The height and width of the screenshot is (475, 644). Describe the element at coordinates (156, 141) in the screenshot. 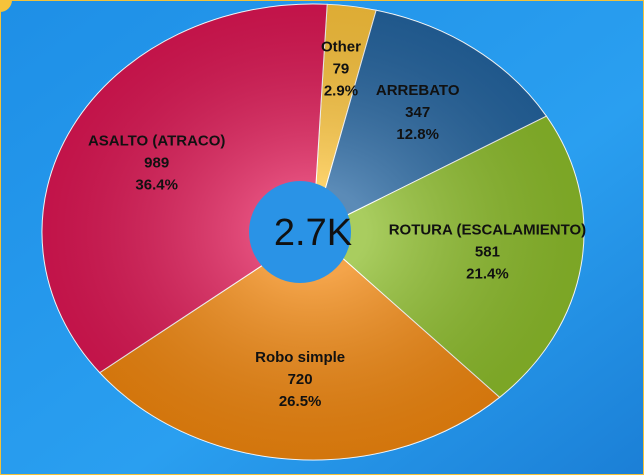

I see `slice-name: ASALTO (ATRACO)` at that location.